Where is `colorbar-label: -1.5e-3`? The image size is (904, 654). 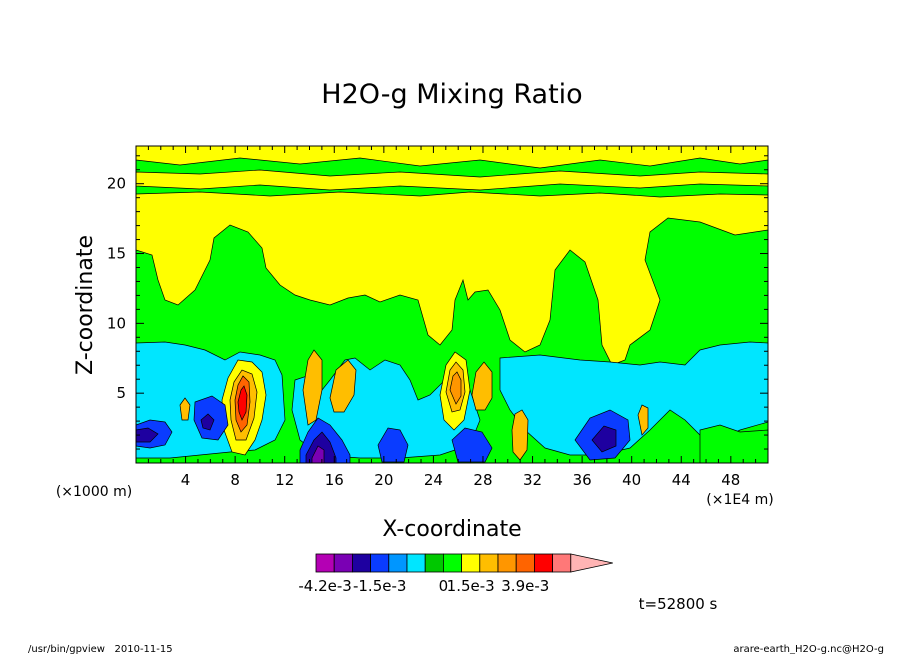 colorbar-label: -1.5e-3 is located at coordinates (379, 586).